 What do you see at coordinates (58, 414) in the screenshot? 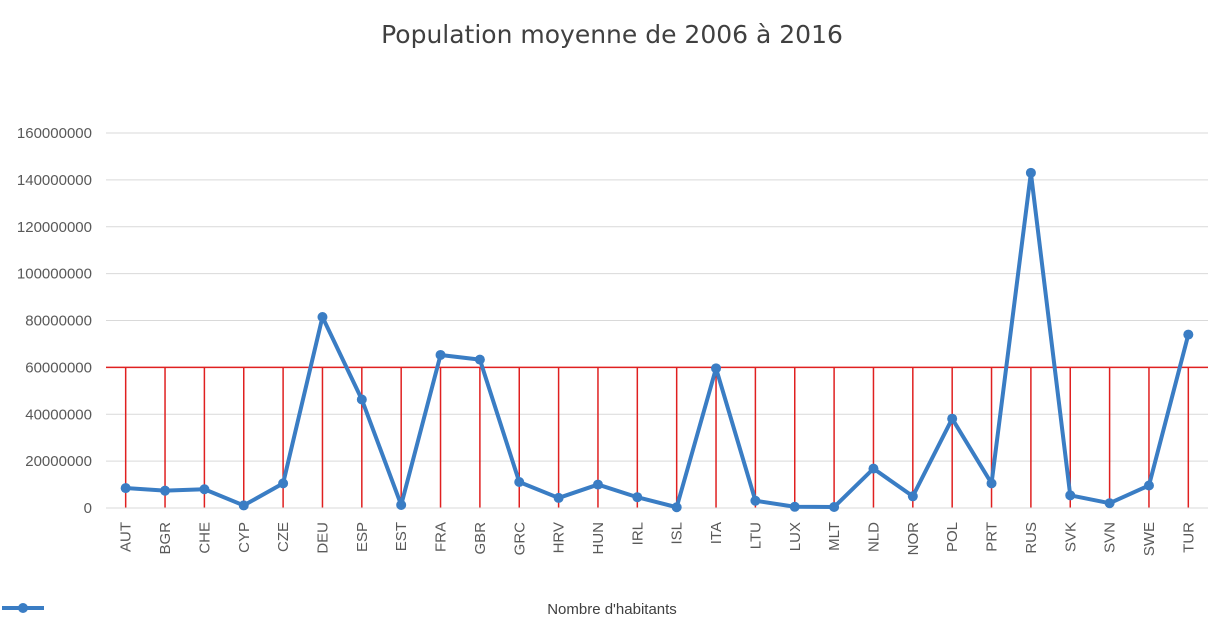
I see `y-tick-label: 40000000` at bounding box center [58, 414].